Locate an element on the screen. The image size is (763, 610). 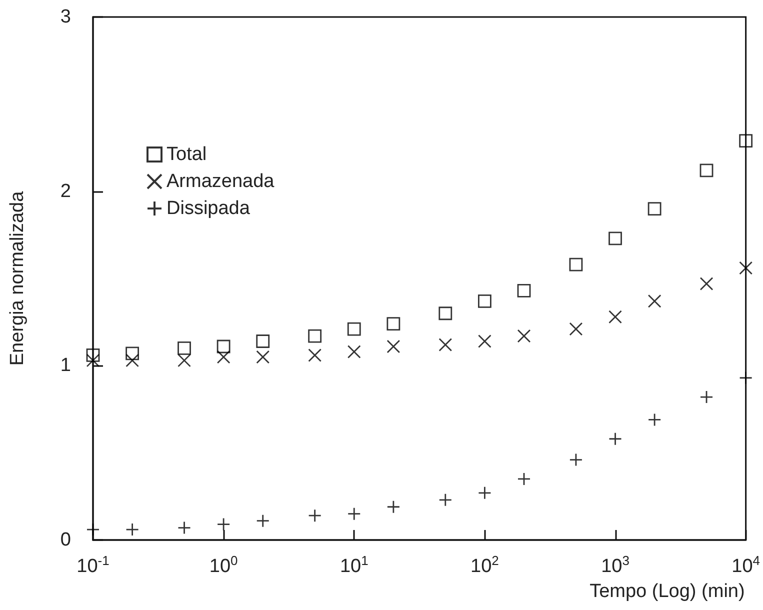
y-tick-label: 2 is located at coordinates (65, 191).